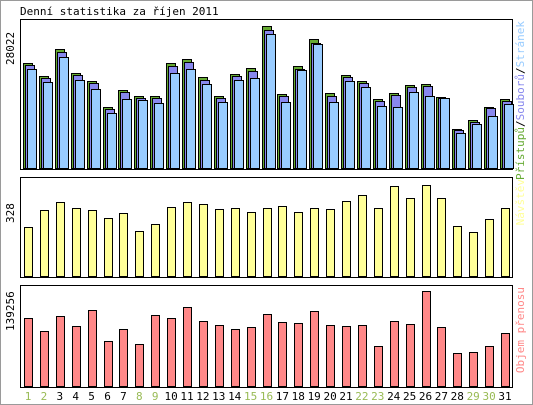 The height and width of the screenshot is (405, 533). Describe the element at coordinates (155, 396) in the screenshot. I see `day-label-9: 9` at that location.